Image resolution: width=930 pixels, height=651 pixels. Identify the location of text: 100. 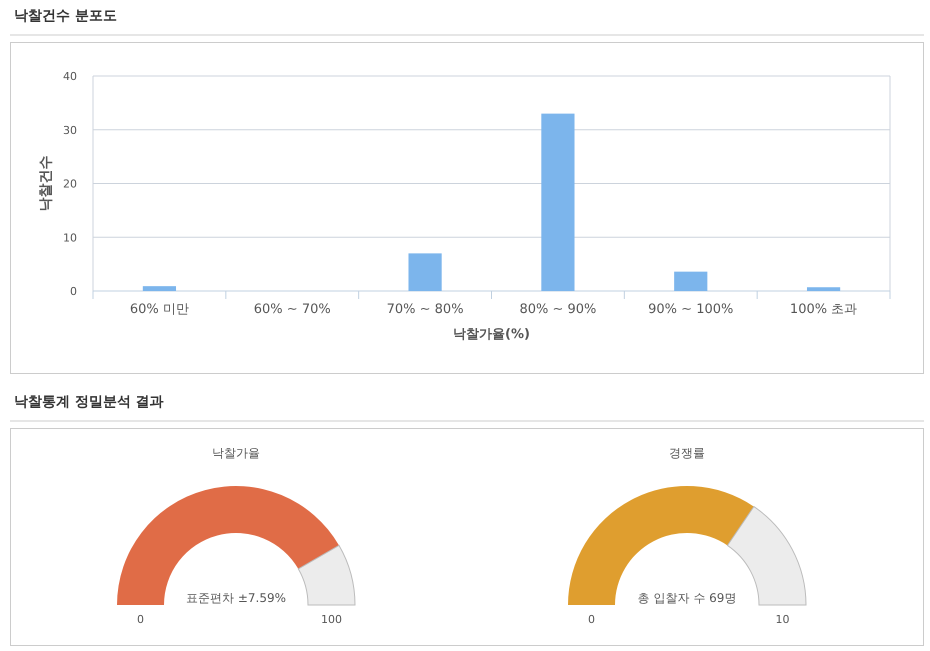
(331, 619).